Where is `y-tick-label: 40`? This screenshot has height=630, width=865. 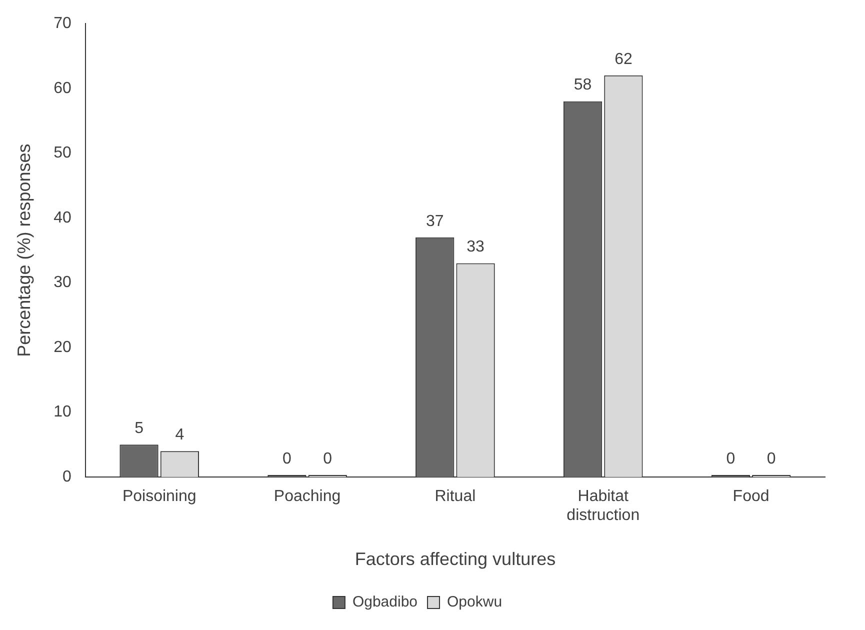
y-tick-label: 40 is located at coordinates (63, 217).